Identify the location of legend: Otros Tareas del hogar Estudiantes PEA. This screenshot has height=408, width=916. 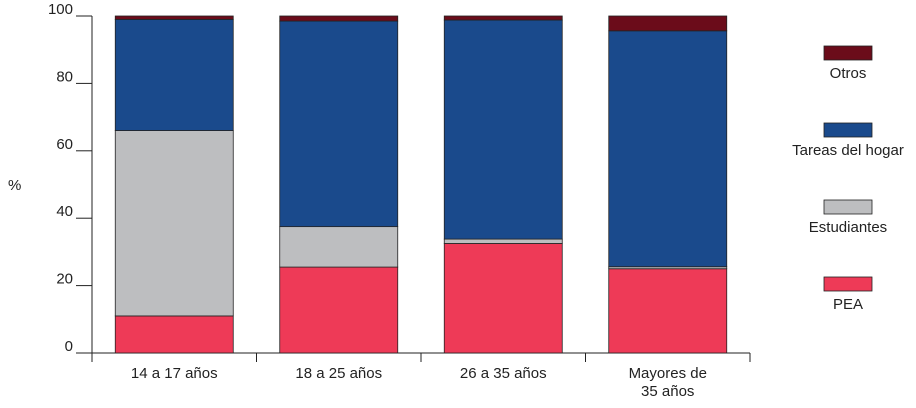
(848, 179).